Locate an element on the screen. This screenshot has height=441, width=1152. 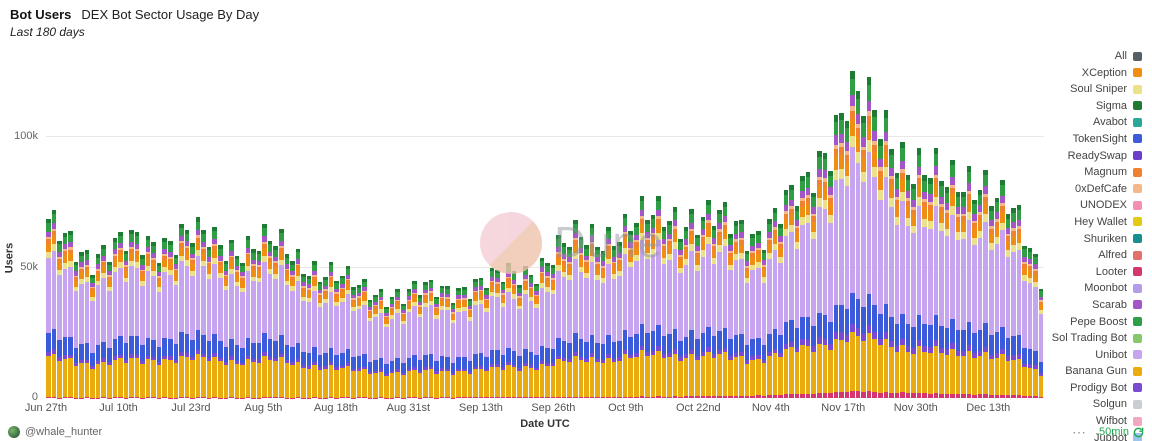
legend-item-xception: XCeption is located at coordinates (1086, 73).